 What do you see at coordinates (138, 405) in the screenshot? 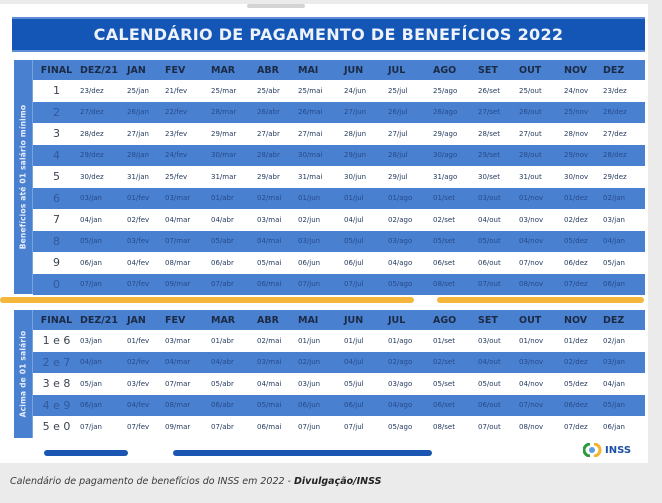
I see `payment-date-cell: 04/fev` at bounding box center [138, 405].